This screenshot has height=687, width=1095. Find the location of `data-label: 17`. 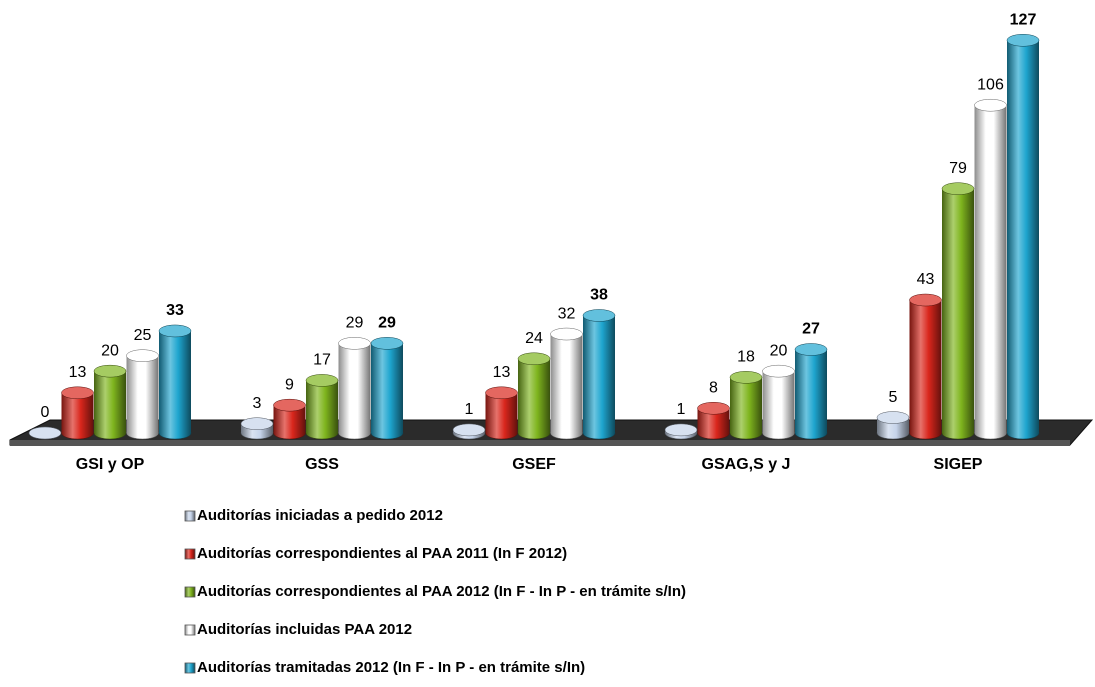

data-label: 17 is located at coordinates (322, 360).